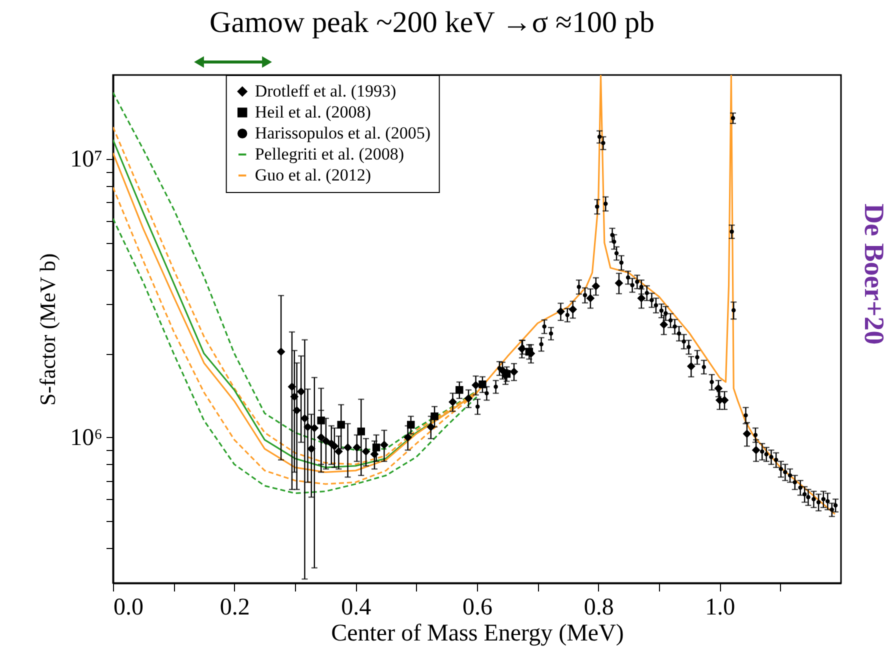 This screenshot has width=892, height=648. I want to click on legend-label: Drotleff et al. (1993), so click(325, 91).